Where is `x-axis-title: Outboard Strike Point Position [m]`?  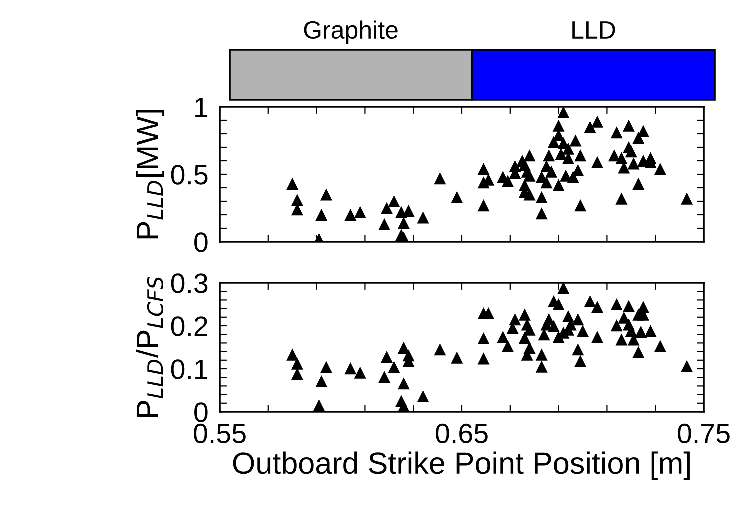 x-axis-title: Outboard Strike Point Position [m] is located at coordinates (461, 466).